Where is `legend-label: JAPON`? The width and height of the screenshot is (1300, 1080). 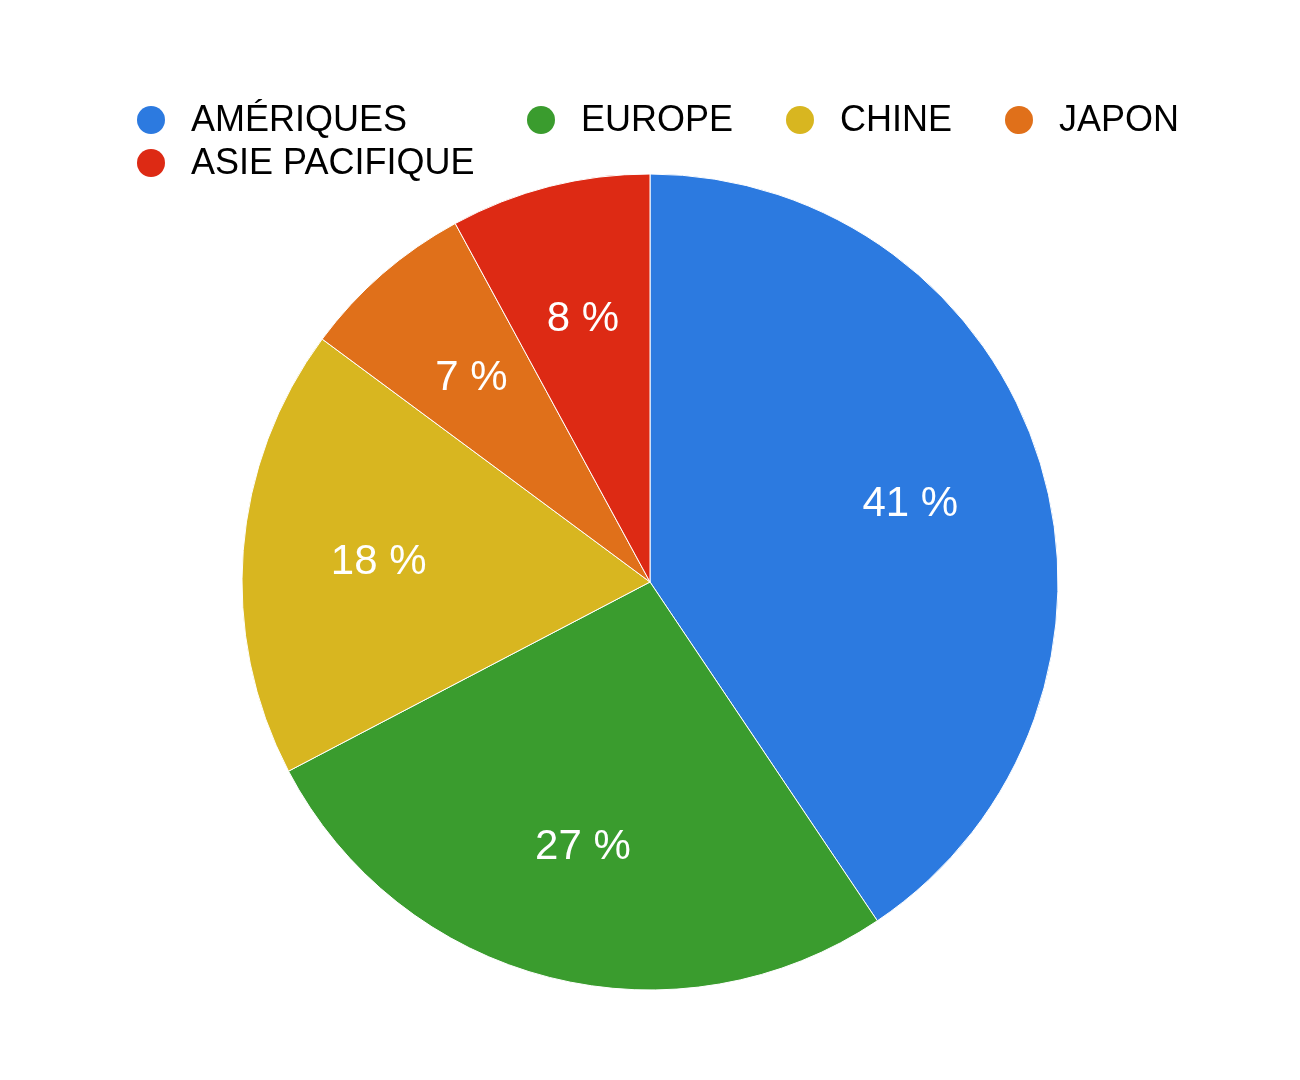
legend-label: JAPON is located at coordinates (1119, 118).